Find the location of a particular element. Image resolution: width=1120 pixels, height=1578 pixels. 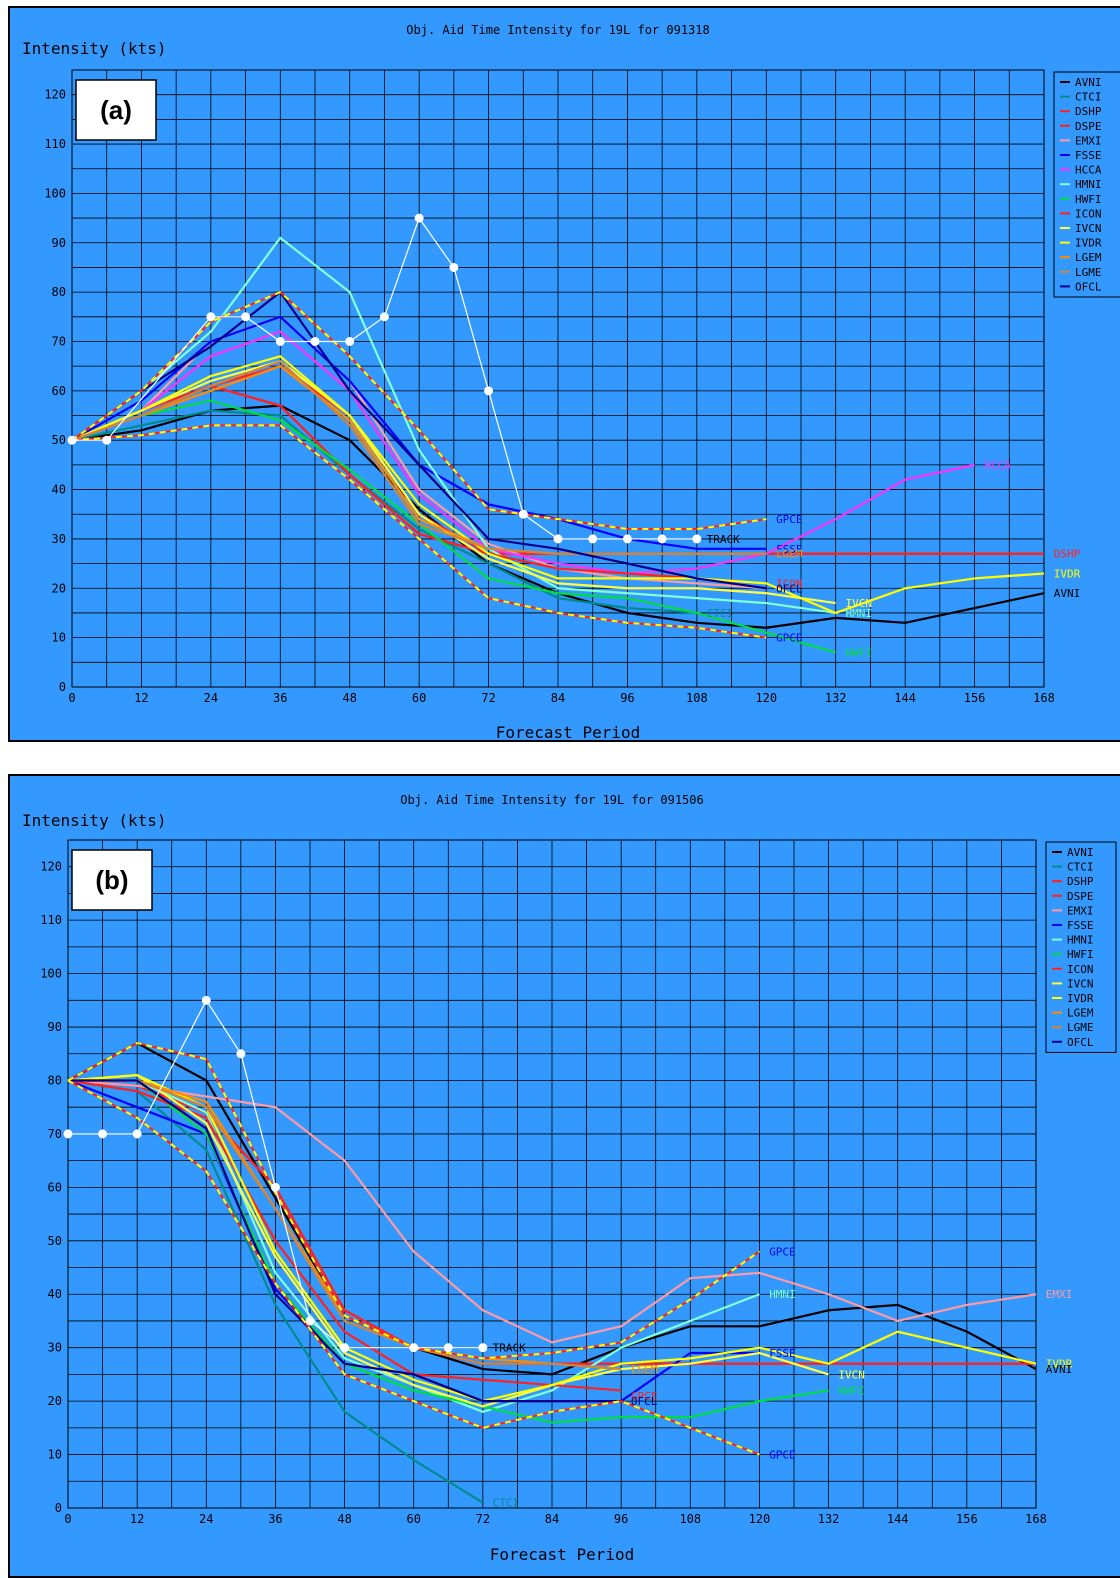

y-tick-label: 40 is located at coordinates (55, 1294).